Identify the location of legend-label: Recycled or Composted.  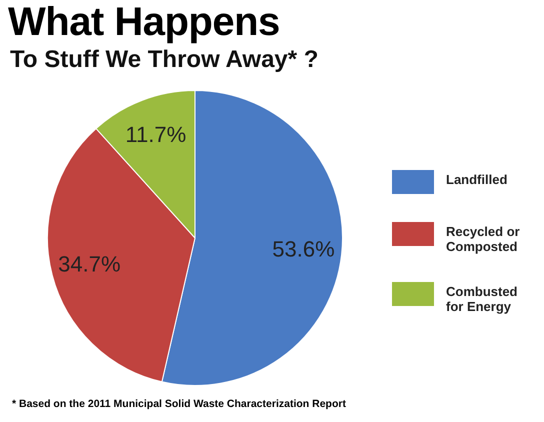
(483, 238).